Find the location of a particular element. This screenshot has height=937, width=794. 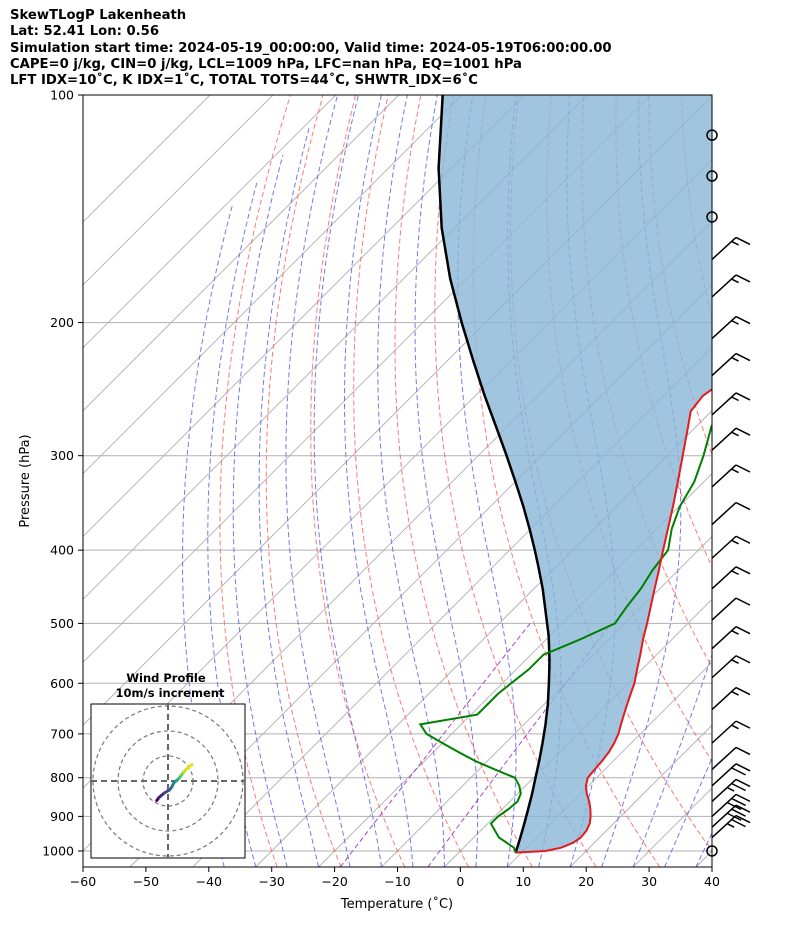

y-tick-label: 600 is located at coordinates (62, 683).